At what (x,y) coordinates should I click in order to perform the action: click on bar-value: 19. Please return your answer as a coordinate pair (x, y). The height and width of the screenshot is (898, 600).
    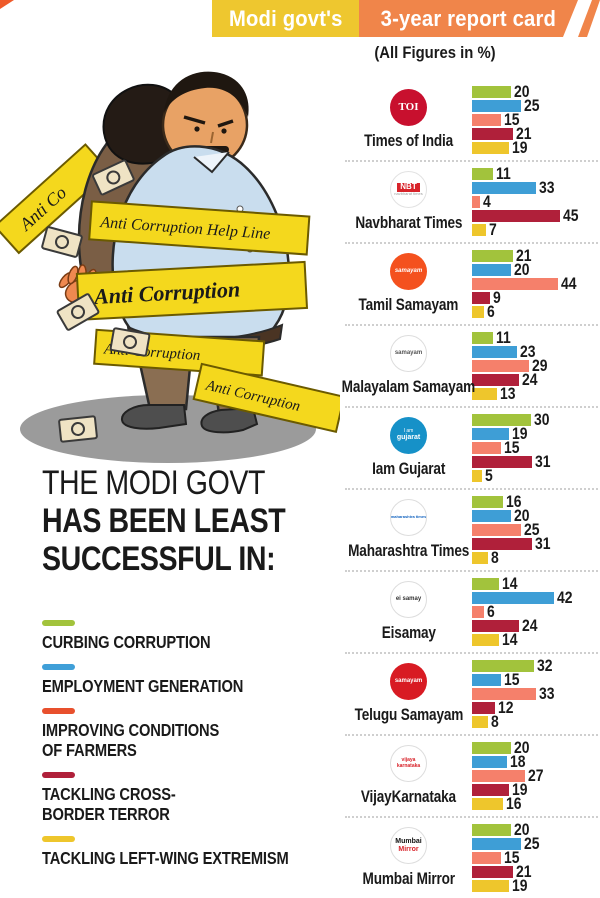
    Looking at the image, I should click on (520, 789).